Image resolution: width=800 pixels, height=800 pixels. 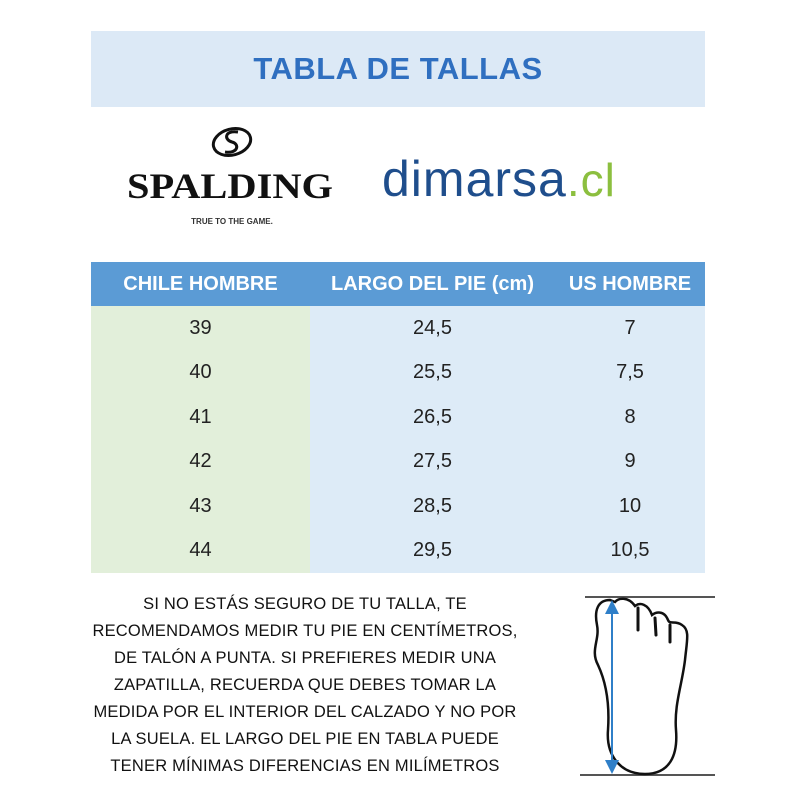 What do you see at coordinates (432, 506) in the screenshot?
I see `largo-del-pie-cell: 28,5` at bounding box center [432, 506].